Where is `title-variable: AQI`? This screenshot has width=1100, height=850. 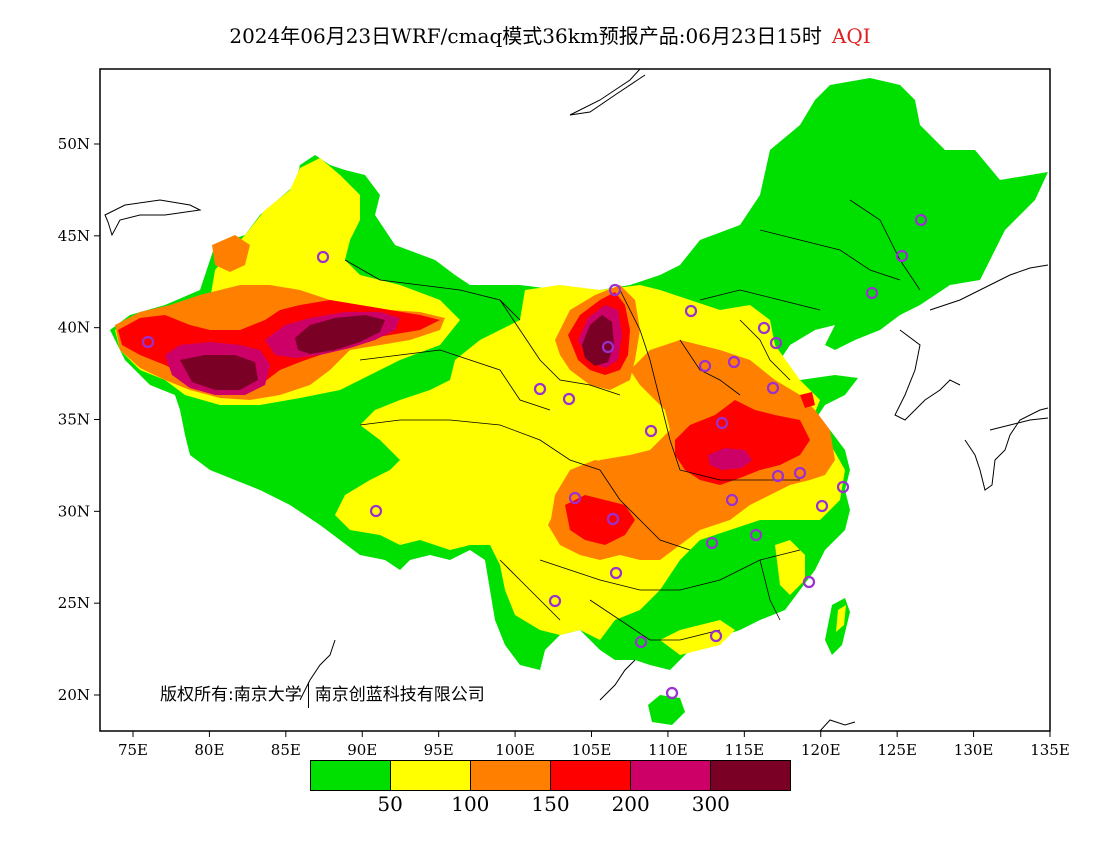 title-variable: AQI is located at coordinates (851, 36).